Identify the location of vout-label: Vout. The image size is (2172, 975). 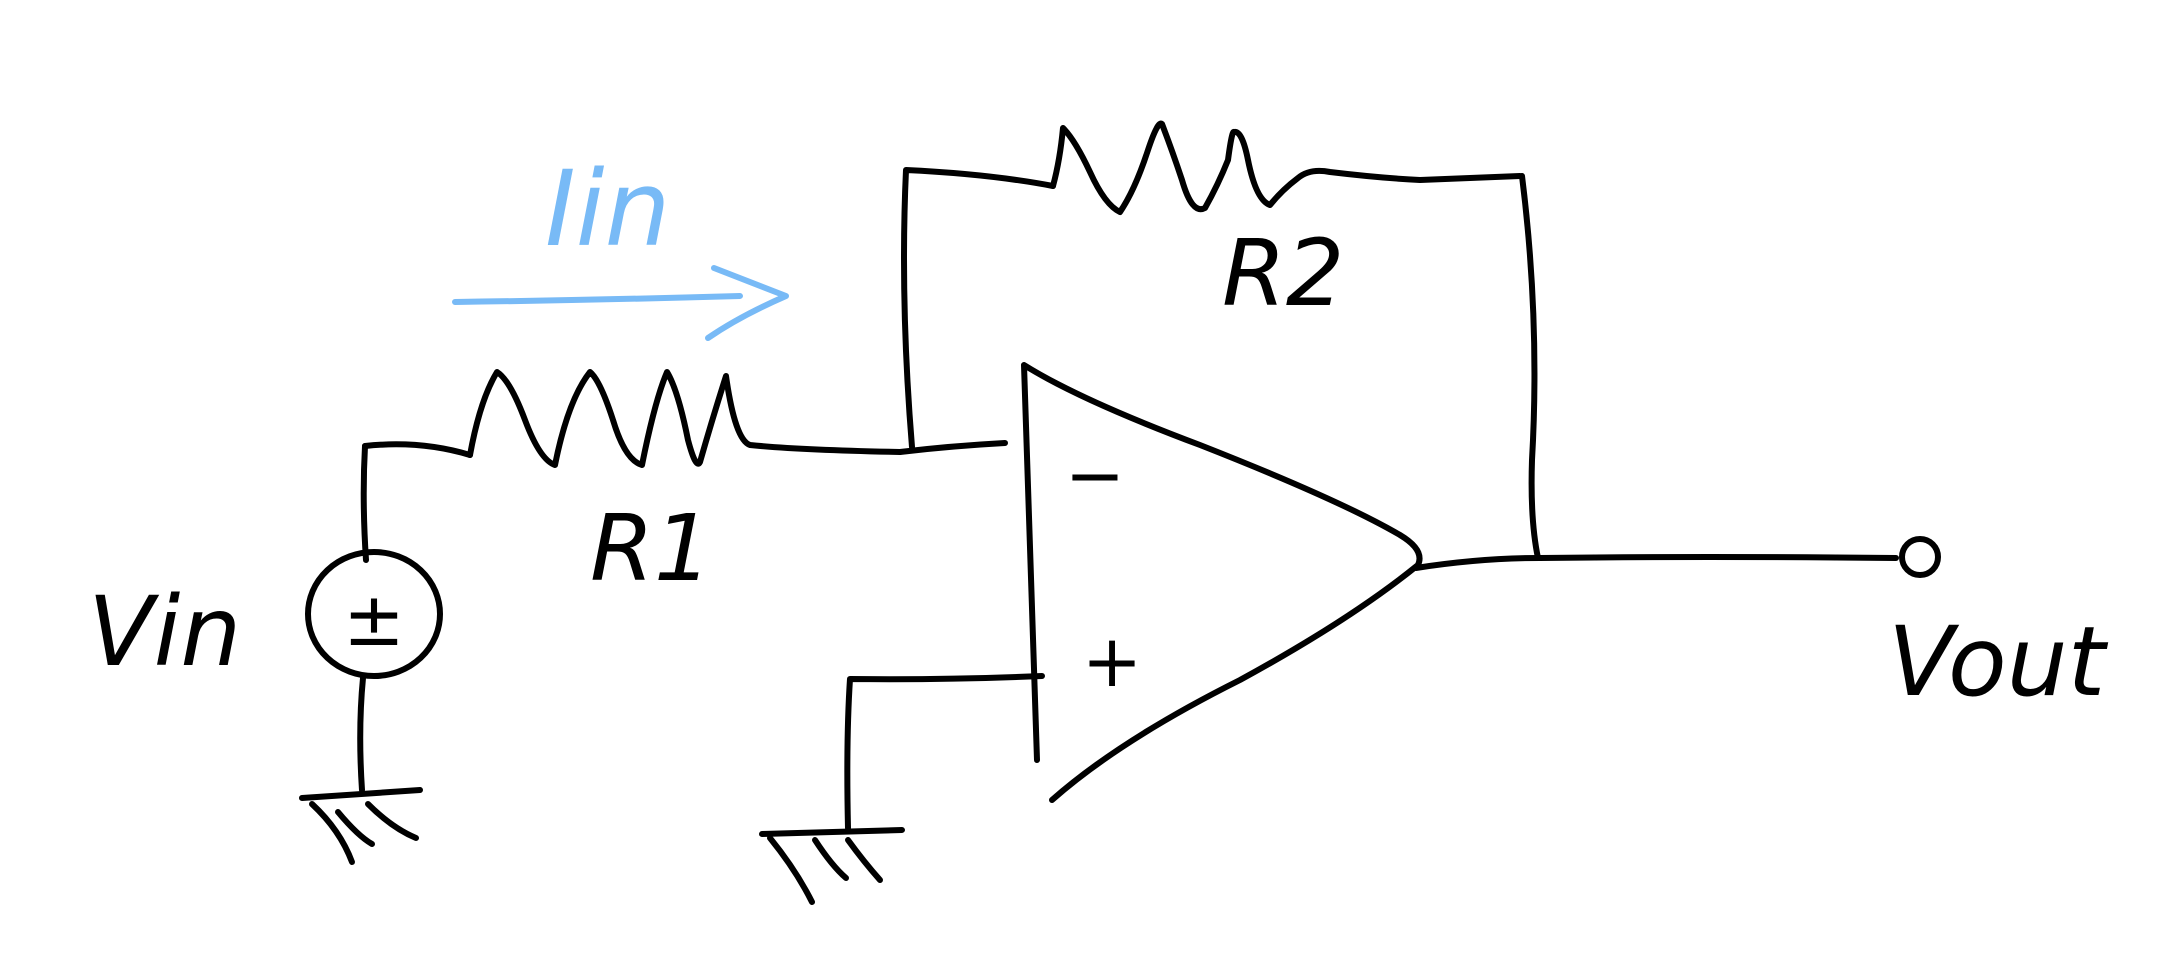
(1998, 662).